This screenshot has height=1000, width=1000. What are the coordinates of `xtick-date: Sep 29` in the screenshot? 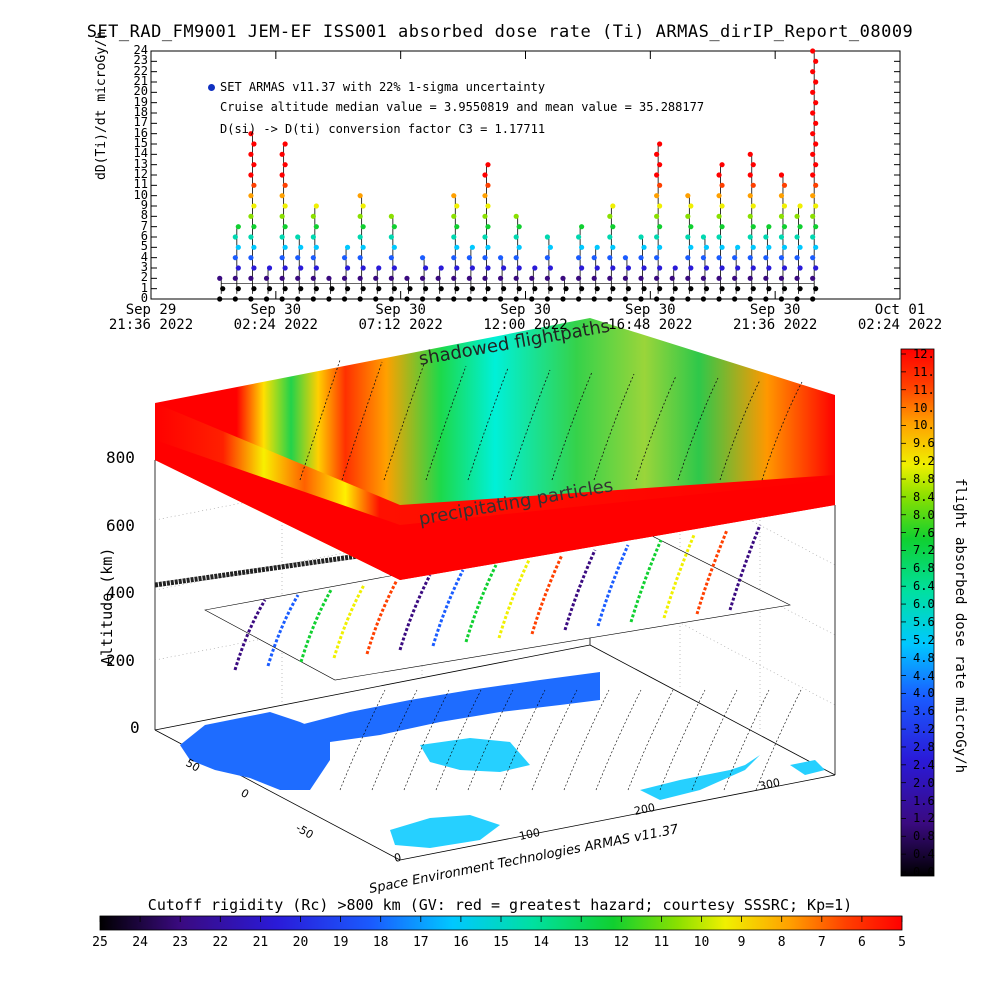 It's located at (151, 310).